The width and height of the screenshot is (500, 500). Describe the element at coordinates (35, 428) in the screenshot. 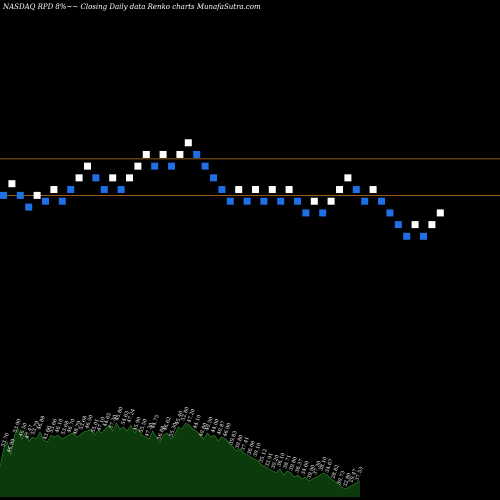

I see `volume-label: 53.79` at that location.